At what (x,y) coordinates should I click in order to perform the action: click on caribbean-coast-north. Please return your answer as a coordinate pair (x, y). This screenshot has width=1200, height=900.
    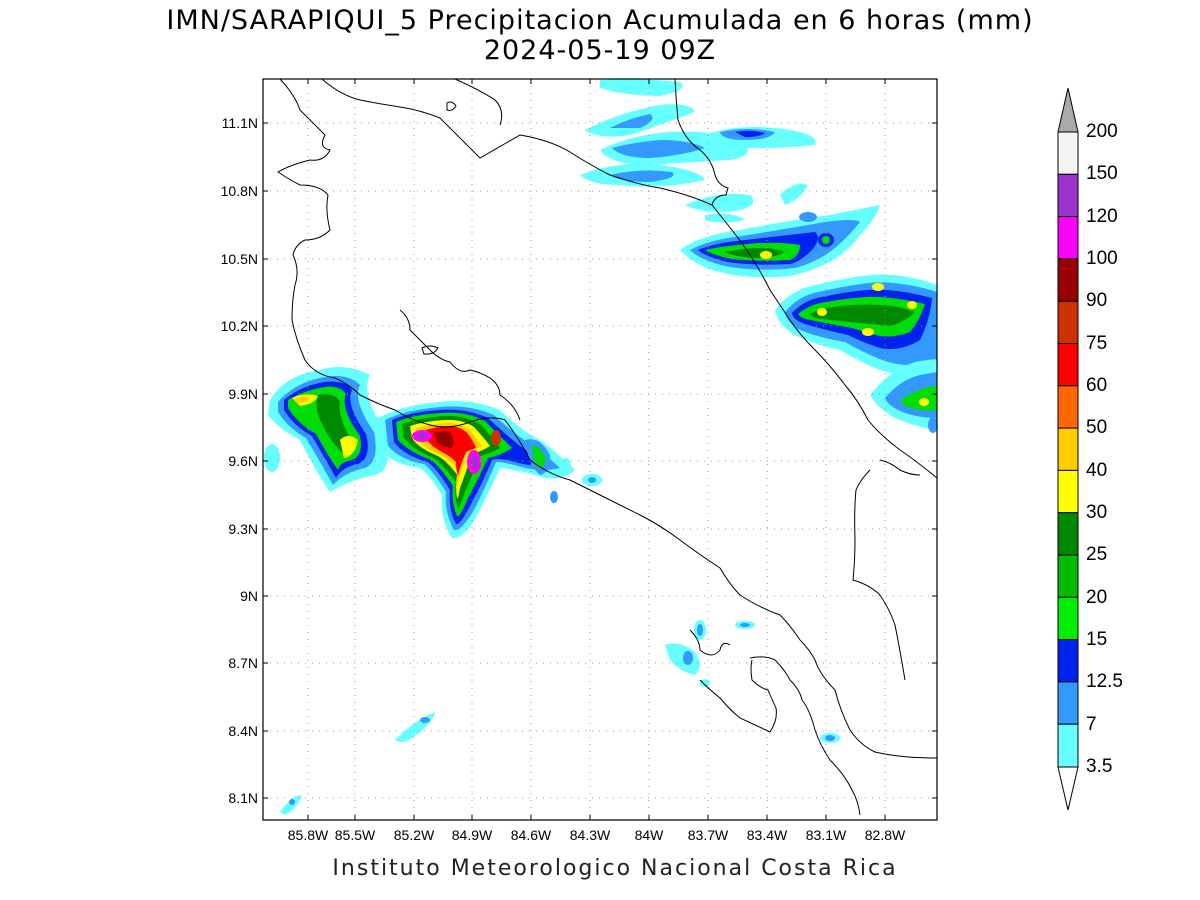
    Looking at the image, I should click on (701, 142).